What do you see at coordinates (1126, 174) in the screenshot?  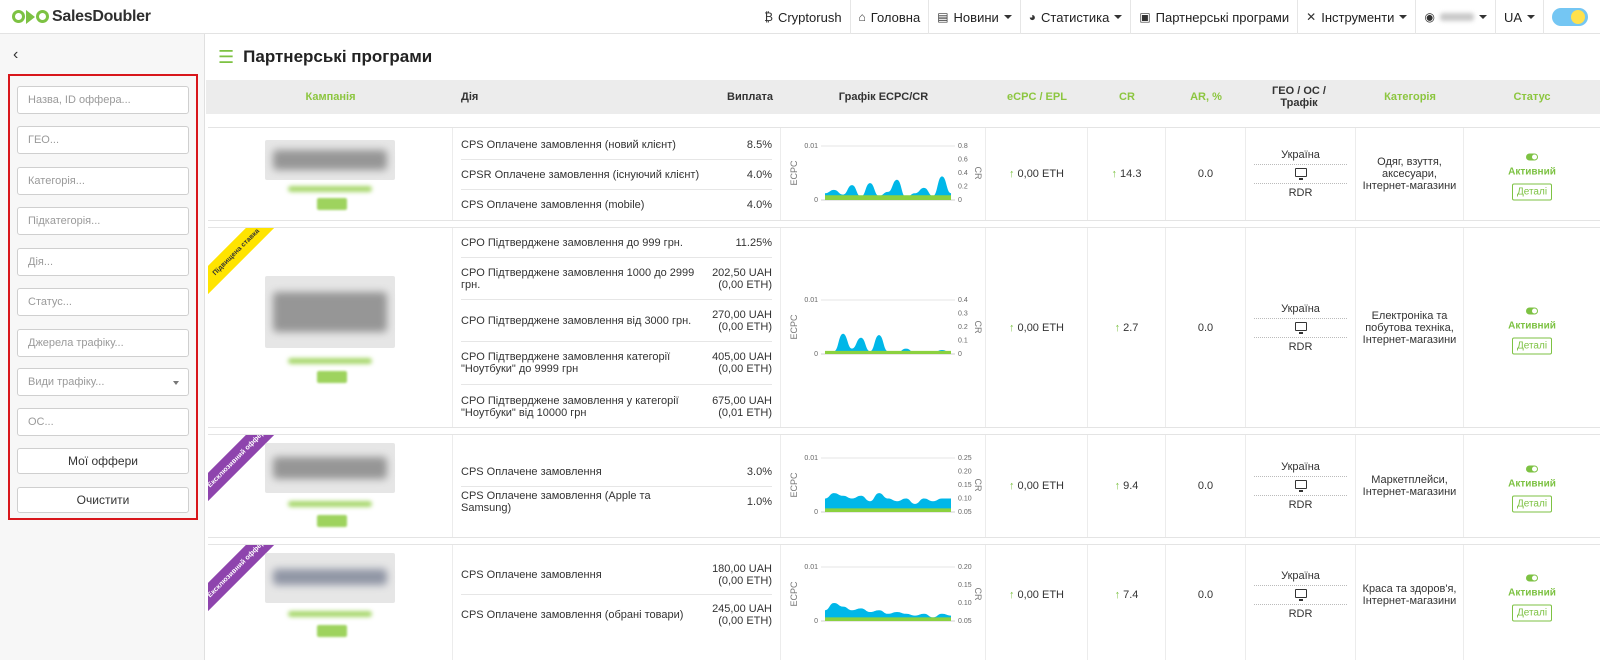 I see `cr-value: ↑ 14.3` at bounding box center [1126, 174].